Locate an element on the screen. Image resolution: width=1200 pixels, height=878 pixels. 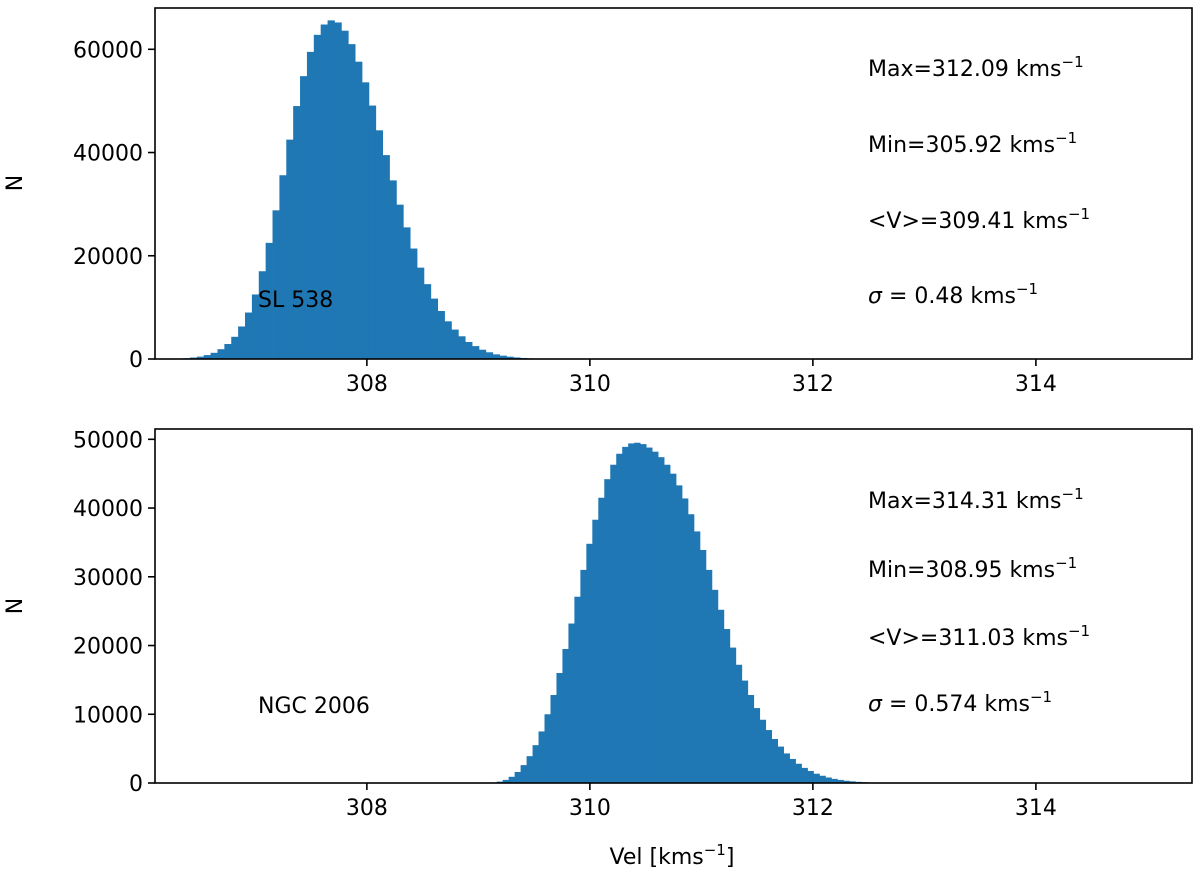
bottom-y-tick-label: 40000 is located at coordinates (108, 509).